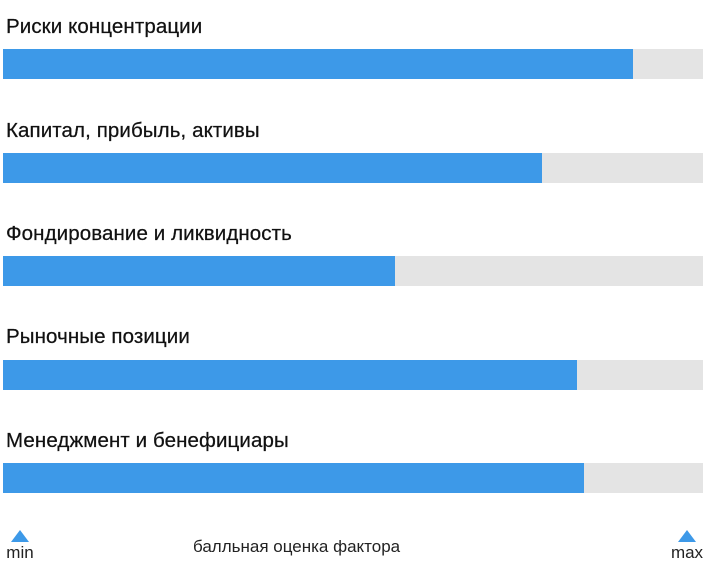 The image size is (707, 576). What do you see at coordinates (98, 336) in the screenshot?
I see `factor-label: Рыночные позиции` at bounding box center [98, 336].